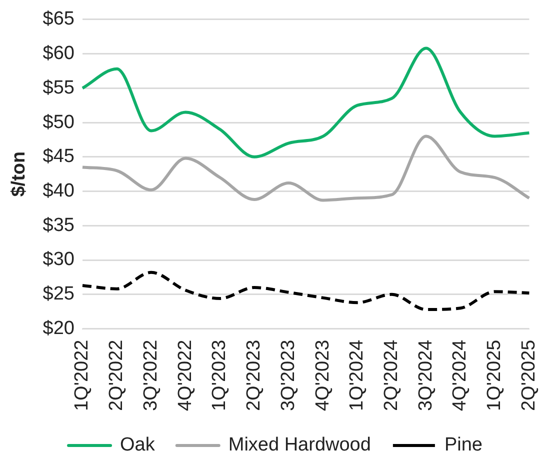  Describe the element at coordinates (58, 19) in the screenshot. I see `y-tick-label: $65` at that location.